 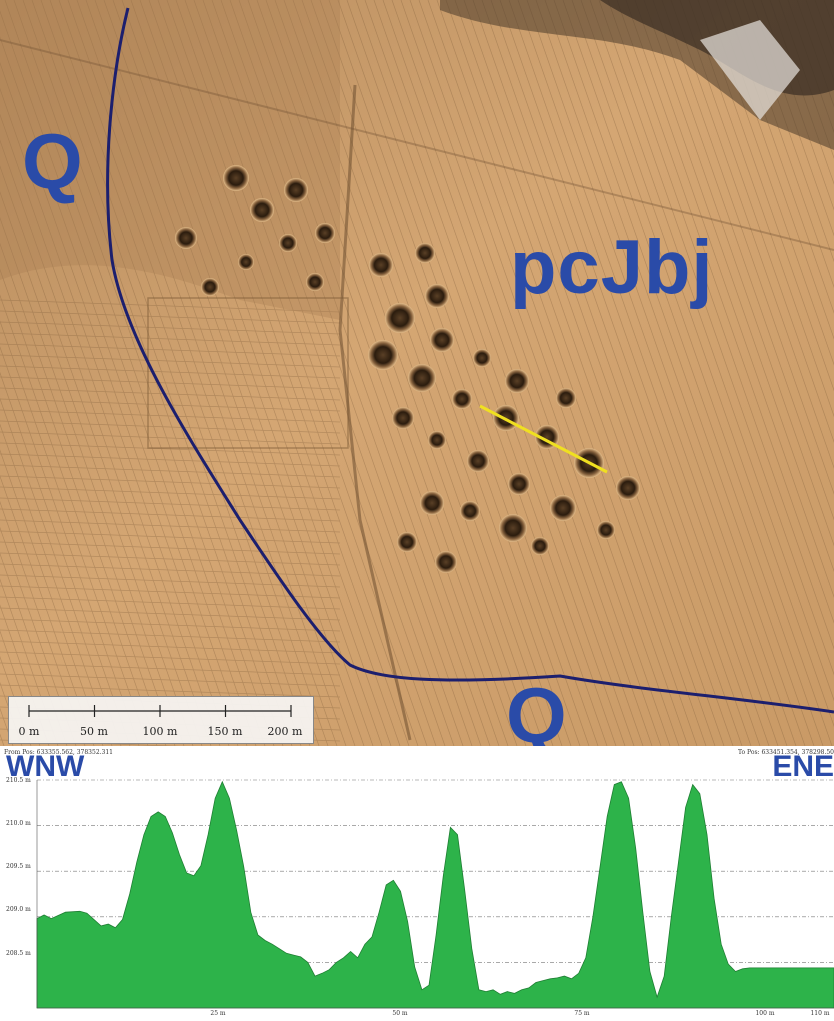 I want to click on scale-label-0: 0 m, so click(x=29, y=731).